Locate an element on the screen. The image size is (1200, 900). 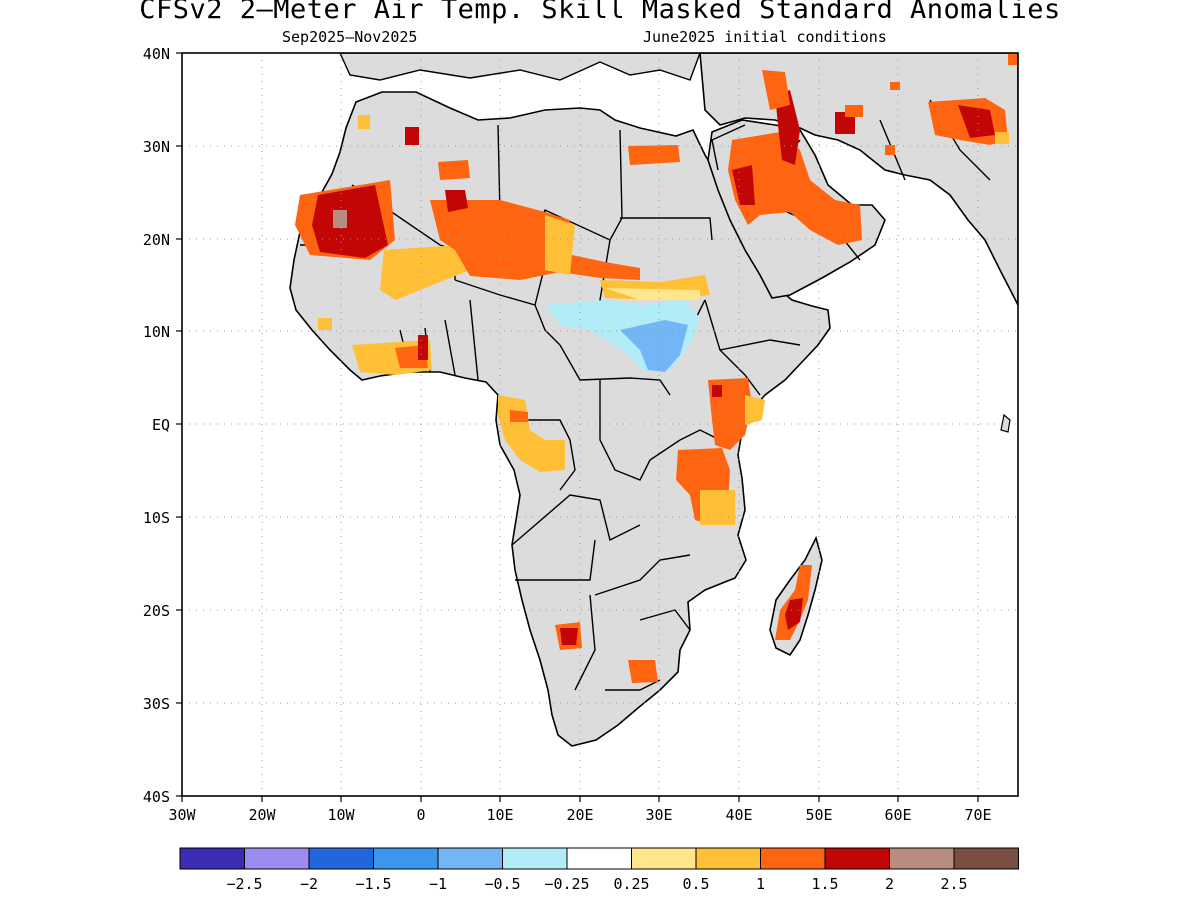
colorbar-label: 0.5 is located at coordinates (695, 884).